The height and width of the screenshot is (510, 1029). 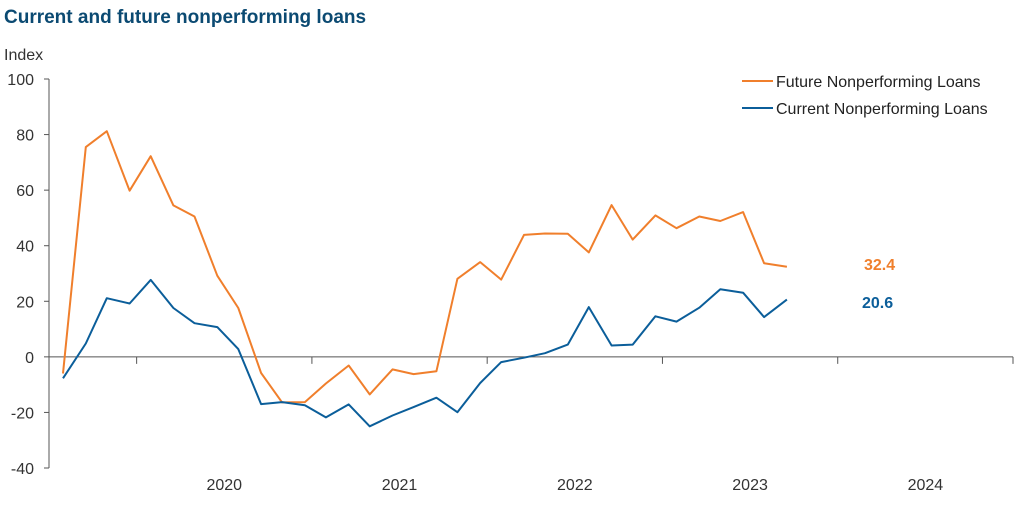 I want to click on y-tick-label: -40, so click(x=22, y=469).